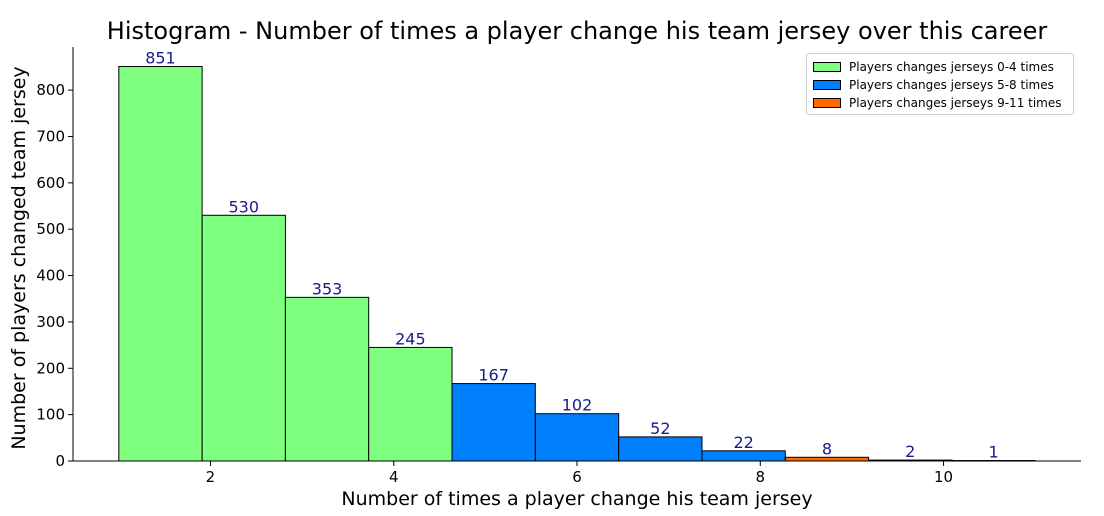 This screenshot has height=516, width=1104. Describe the element at coordinates (60, 461) in the screenshot. I see `y-tick-label: 0` at that location.